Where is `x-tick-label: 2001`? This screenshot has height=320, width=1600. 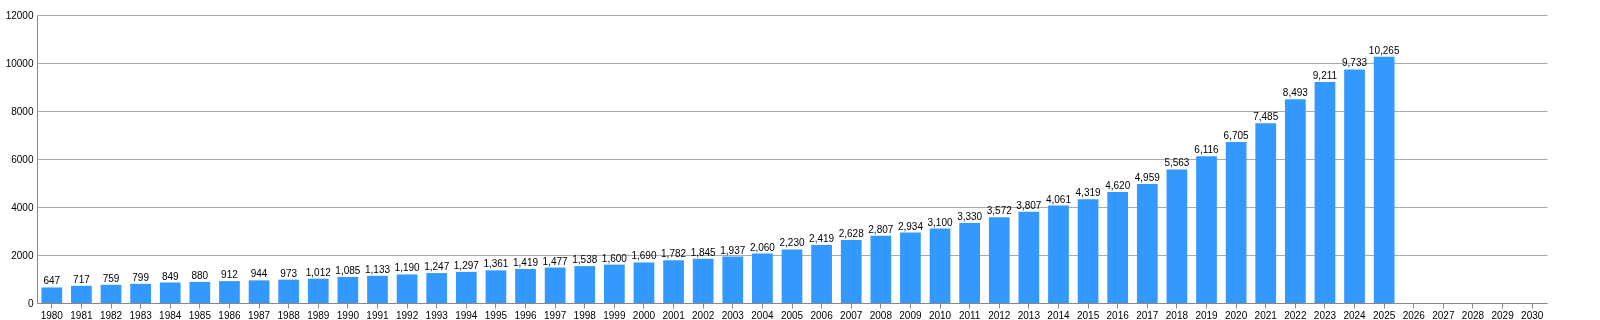
x-tick-label: 2001 is located at coordinates (674, 314).